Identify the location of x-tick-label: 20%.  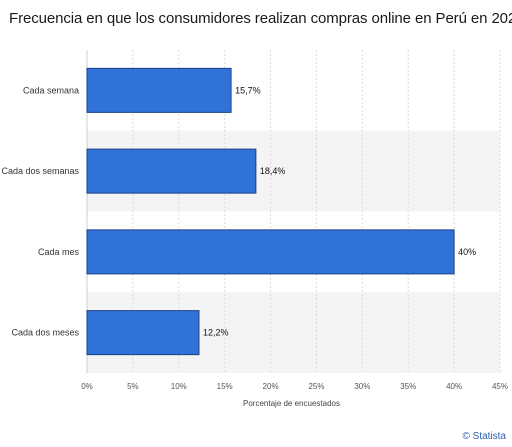
(271, 386).